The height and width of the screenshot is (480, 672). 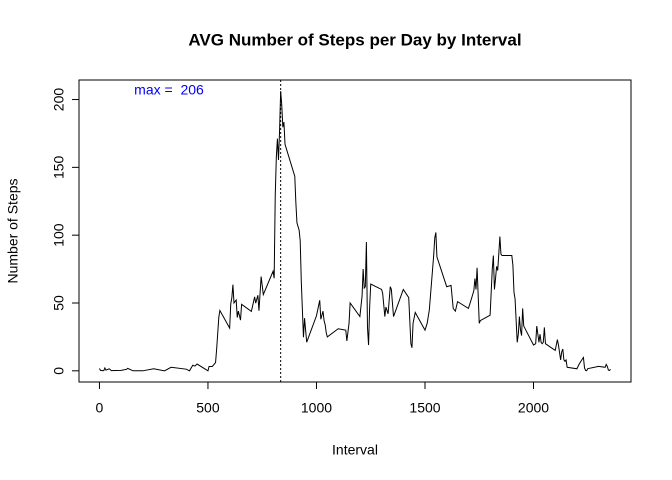 I want to click on y-tick-label: 50, so click(x=59, y=303).